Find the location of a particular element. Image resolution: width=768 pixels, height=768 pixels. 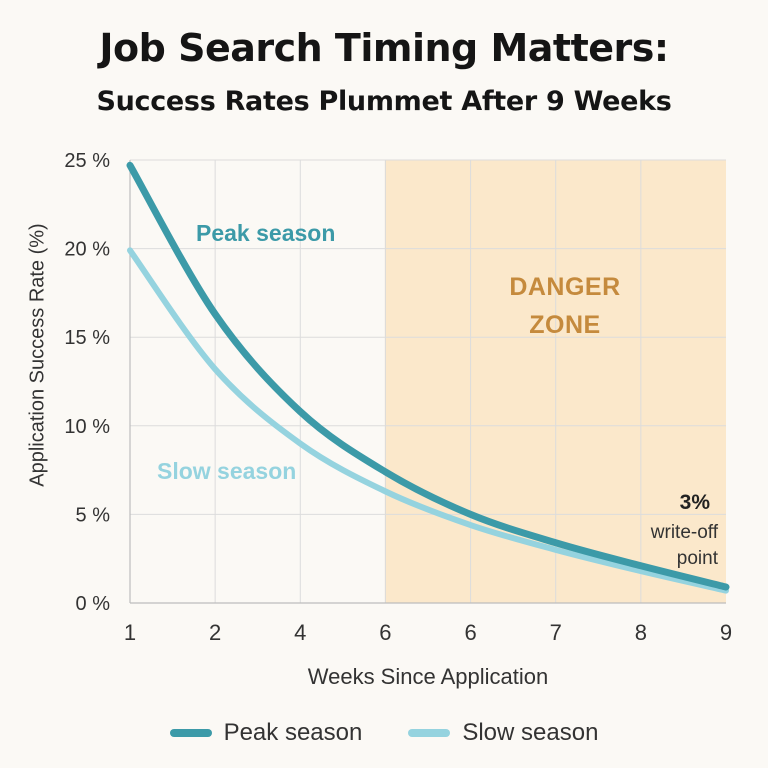

legend-swatch-peak is located at coordinates (190, 733).